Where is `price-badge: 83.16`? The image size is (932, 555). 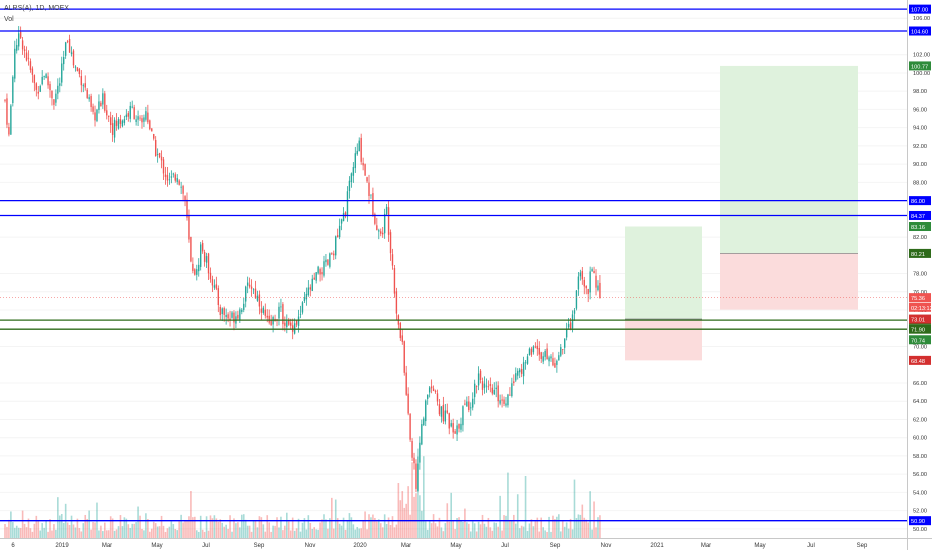
price-badge: 83.16 is located at coordinates (918, 228).